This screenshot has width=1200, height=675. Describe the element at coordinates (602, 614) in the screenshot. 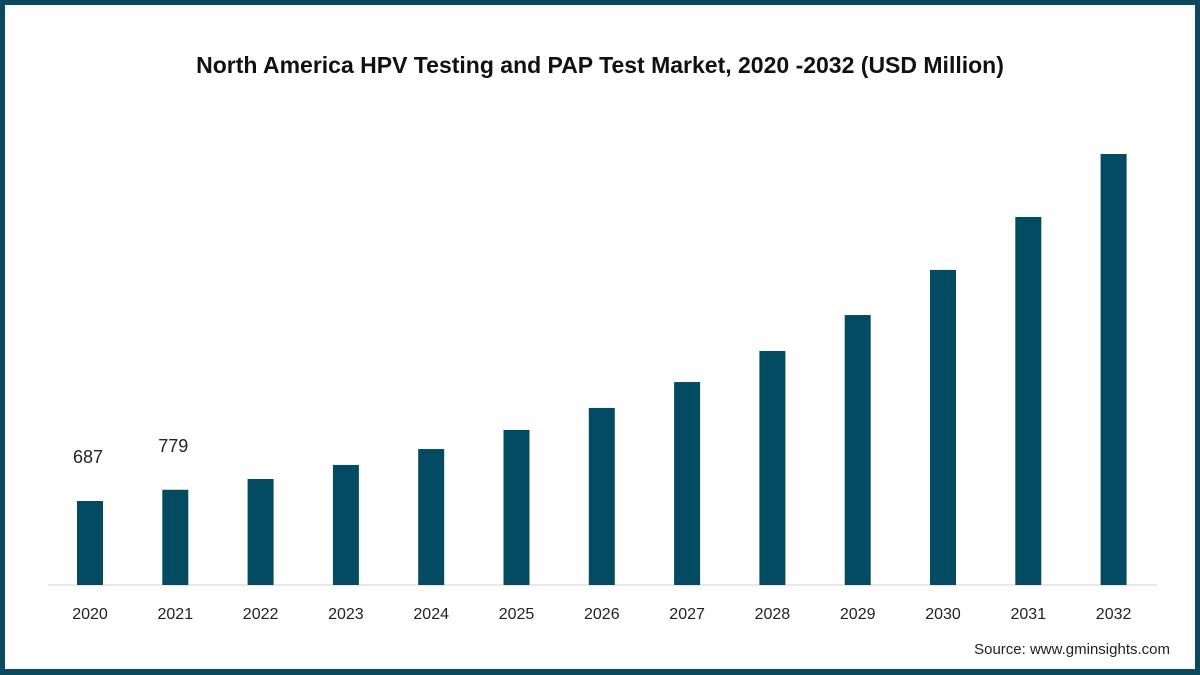

I see `x-tick-label: 2026` at that location.